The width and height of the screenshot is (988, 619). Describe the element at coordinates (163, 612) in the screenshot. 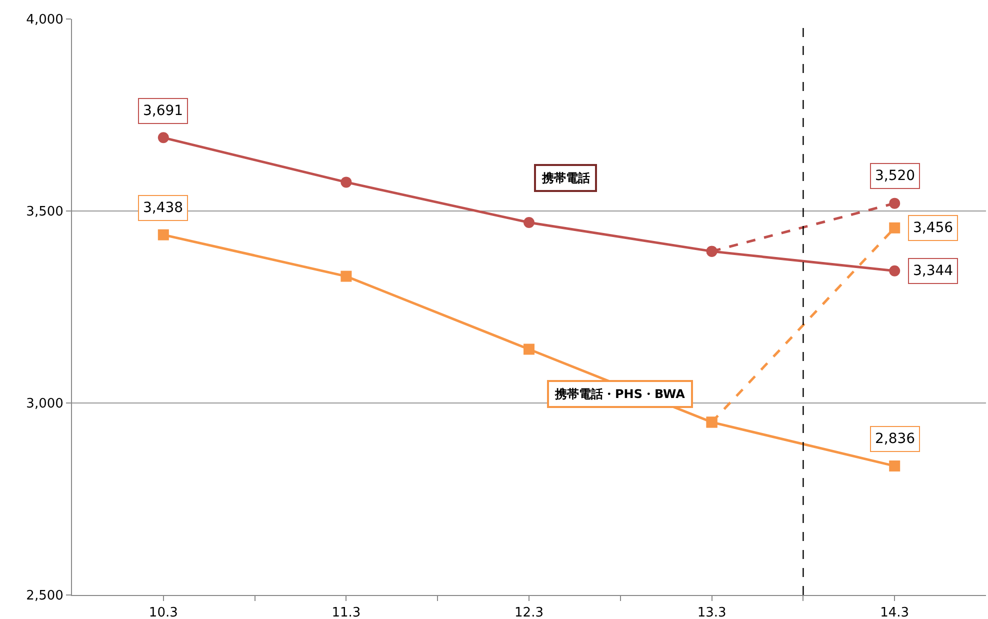

I see `x-tick-label: 10.3` at that location.